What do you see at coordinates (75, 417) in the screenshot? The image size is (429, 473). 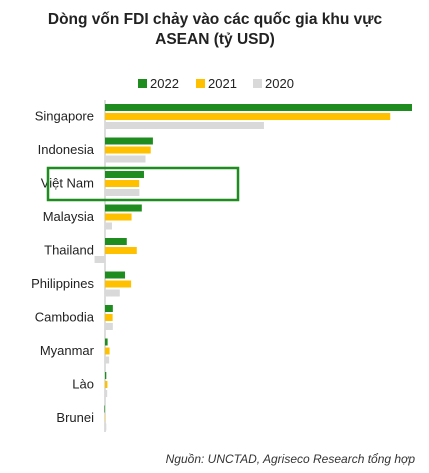 I see `y-tick-label: Brunei` at bounding box center [75, 417].